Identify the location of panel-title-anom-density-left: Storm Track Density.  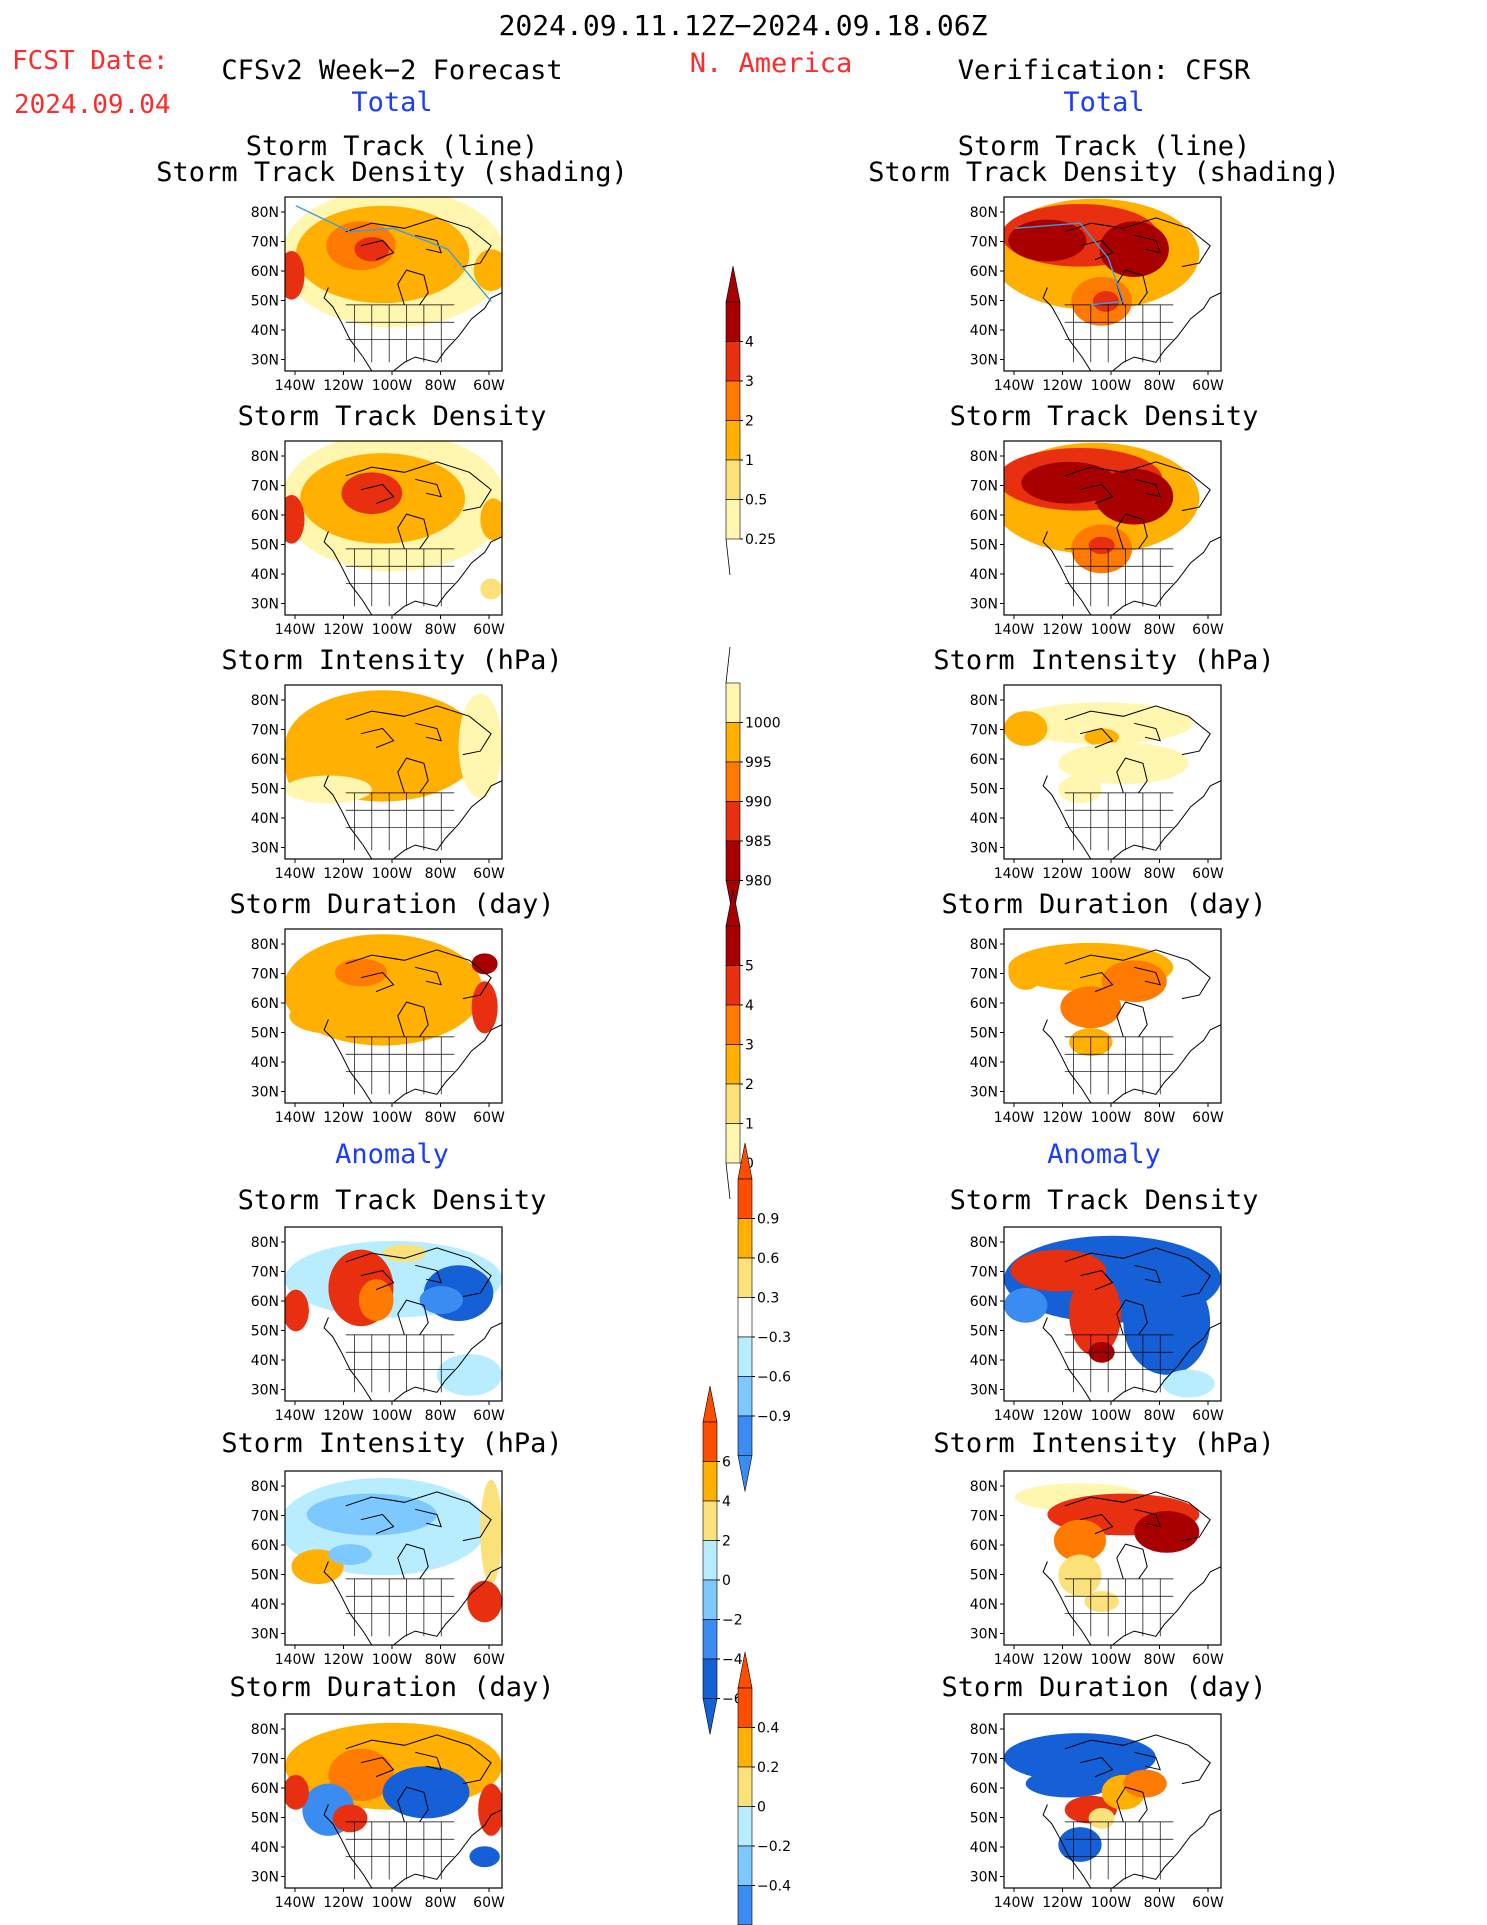
(392, 1200).